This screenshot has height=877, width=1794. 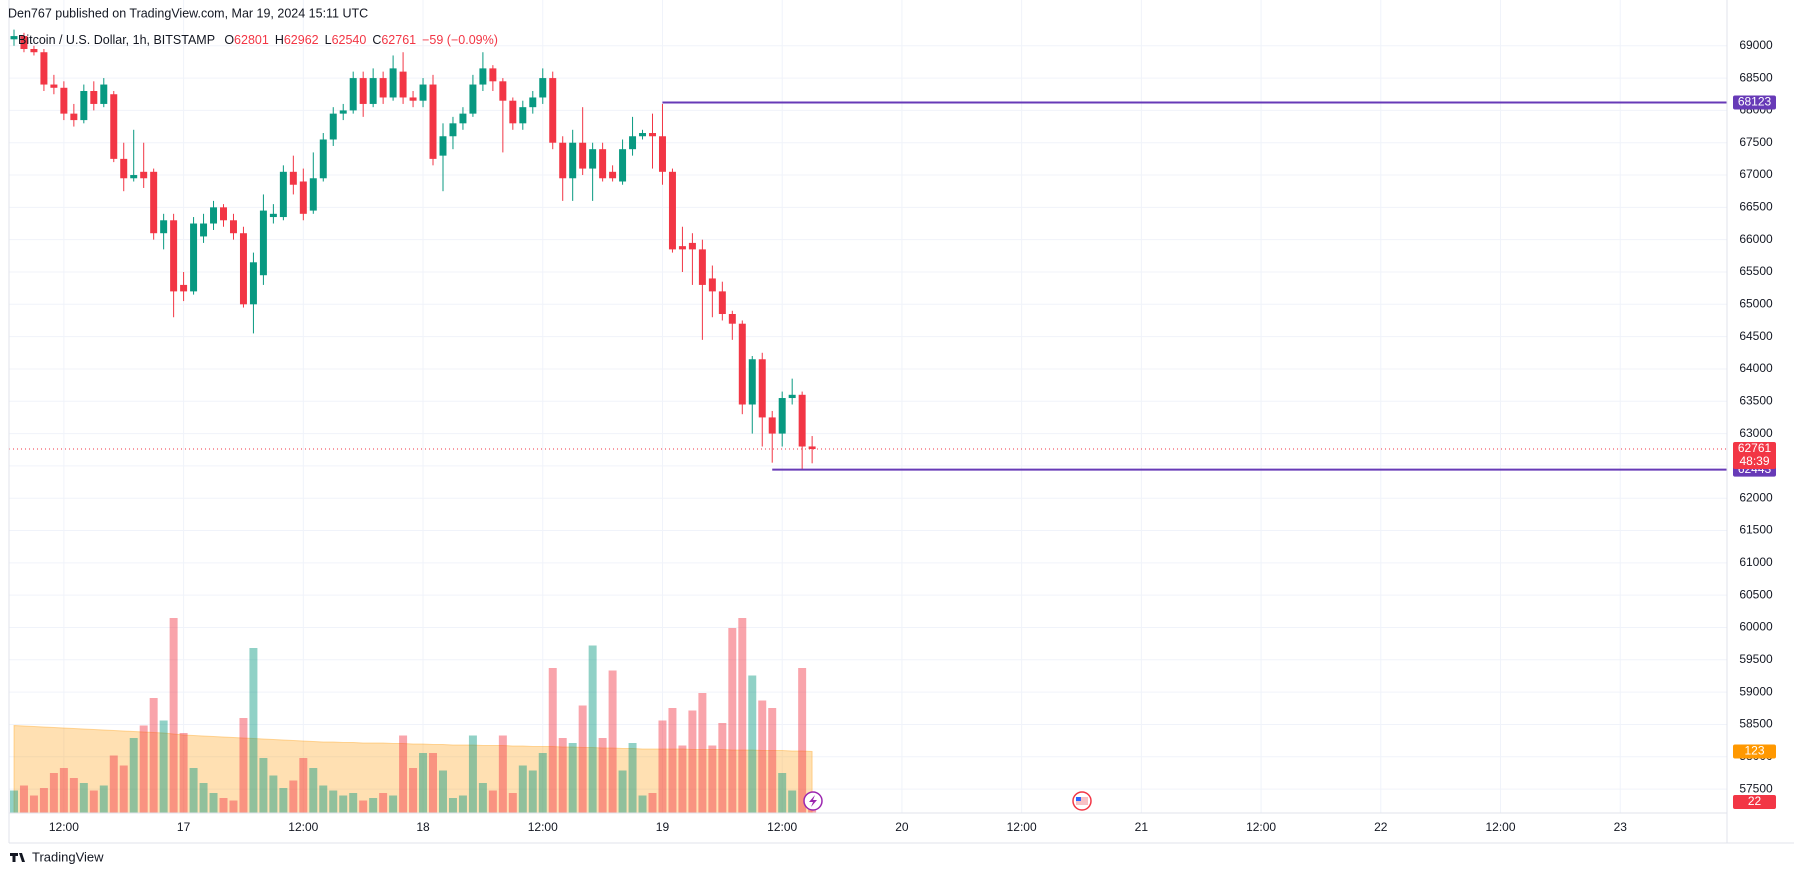 I want to click on volume-badge: 22, so click(x=1755, y=801).